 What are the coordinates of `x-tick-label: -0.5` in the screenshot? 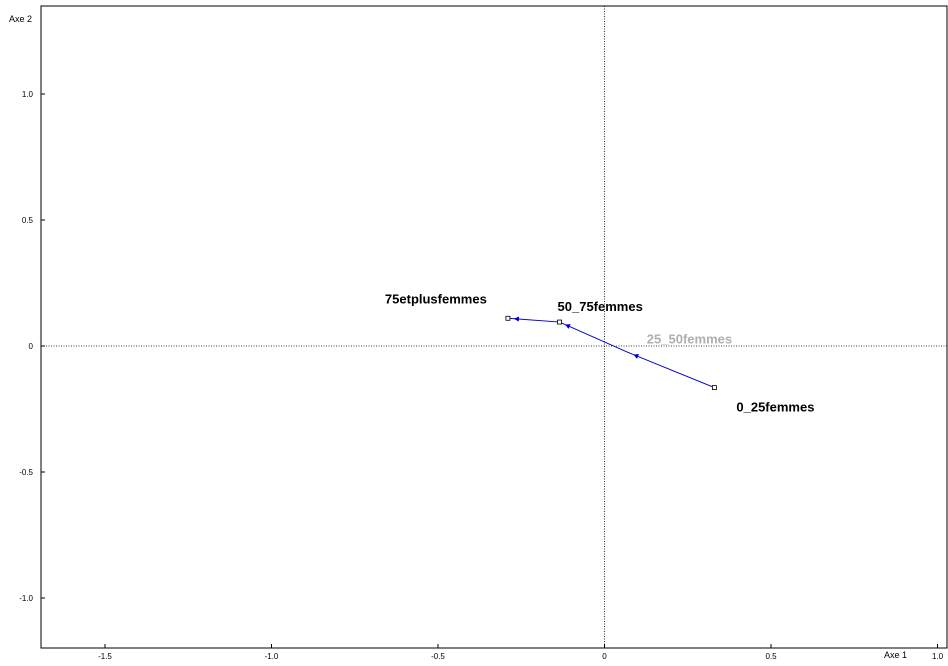 It's located at (438, 656).